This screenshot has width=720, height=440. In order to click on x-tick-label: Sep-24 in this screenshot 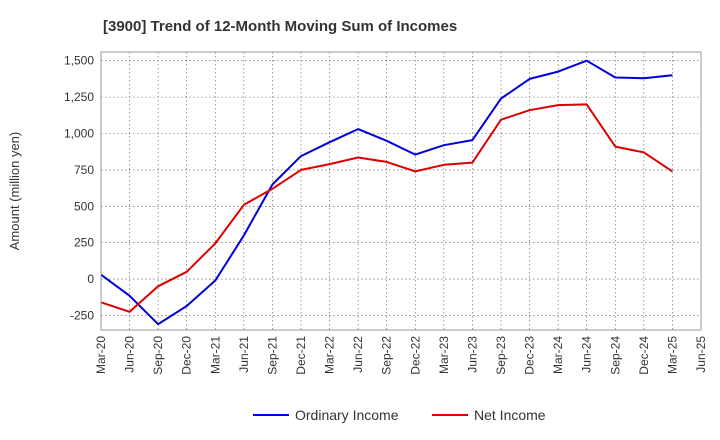, I will do `click(615, 355)`.